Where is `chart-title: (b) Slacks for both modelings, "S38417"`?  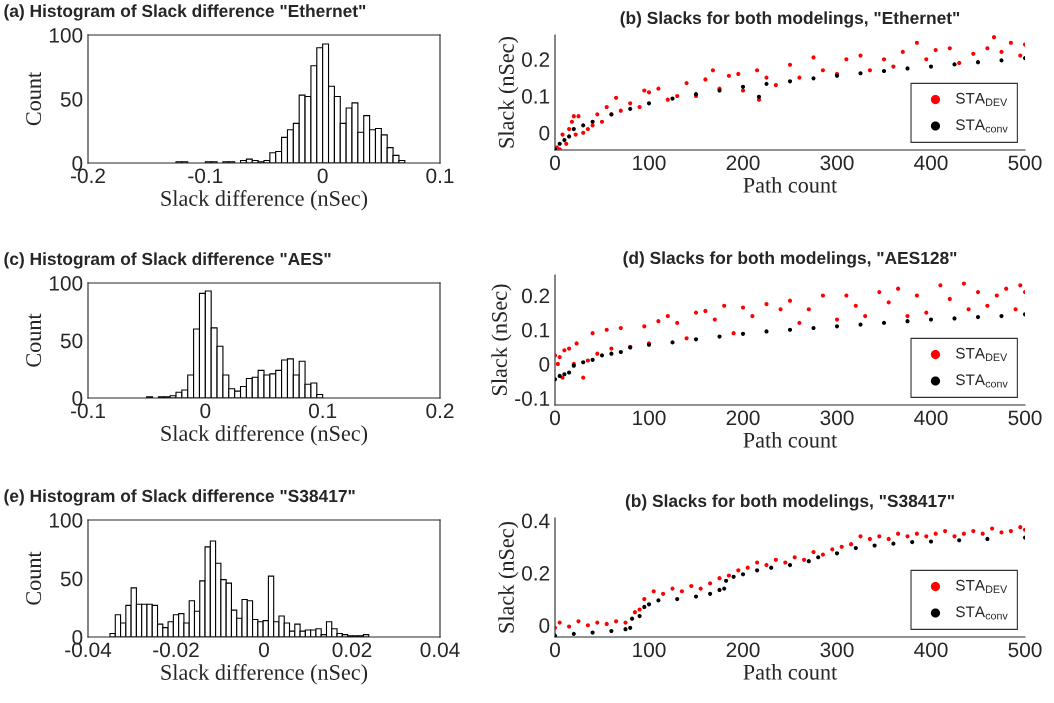 chart-title: (b) Slacks for both modelings, "S38417" is located at coordinates (789, 502).